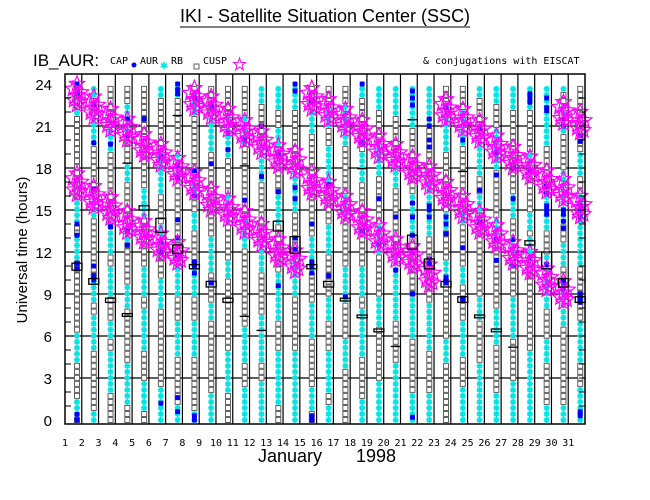 Image resolution: width=650 pixels, height=500 pixels. I want to click on x-tick-label: 28, so click(518, 443).